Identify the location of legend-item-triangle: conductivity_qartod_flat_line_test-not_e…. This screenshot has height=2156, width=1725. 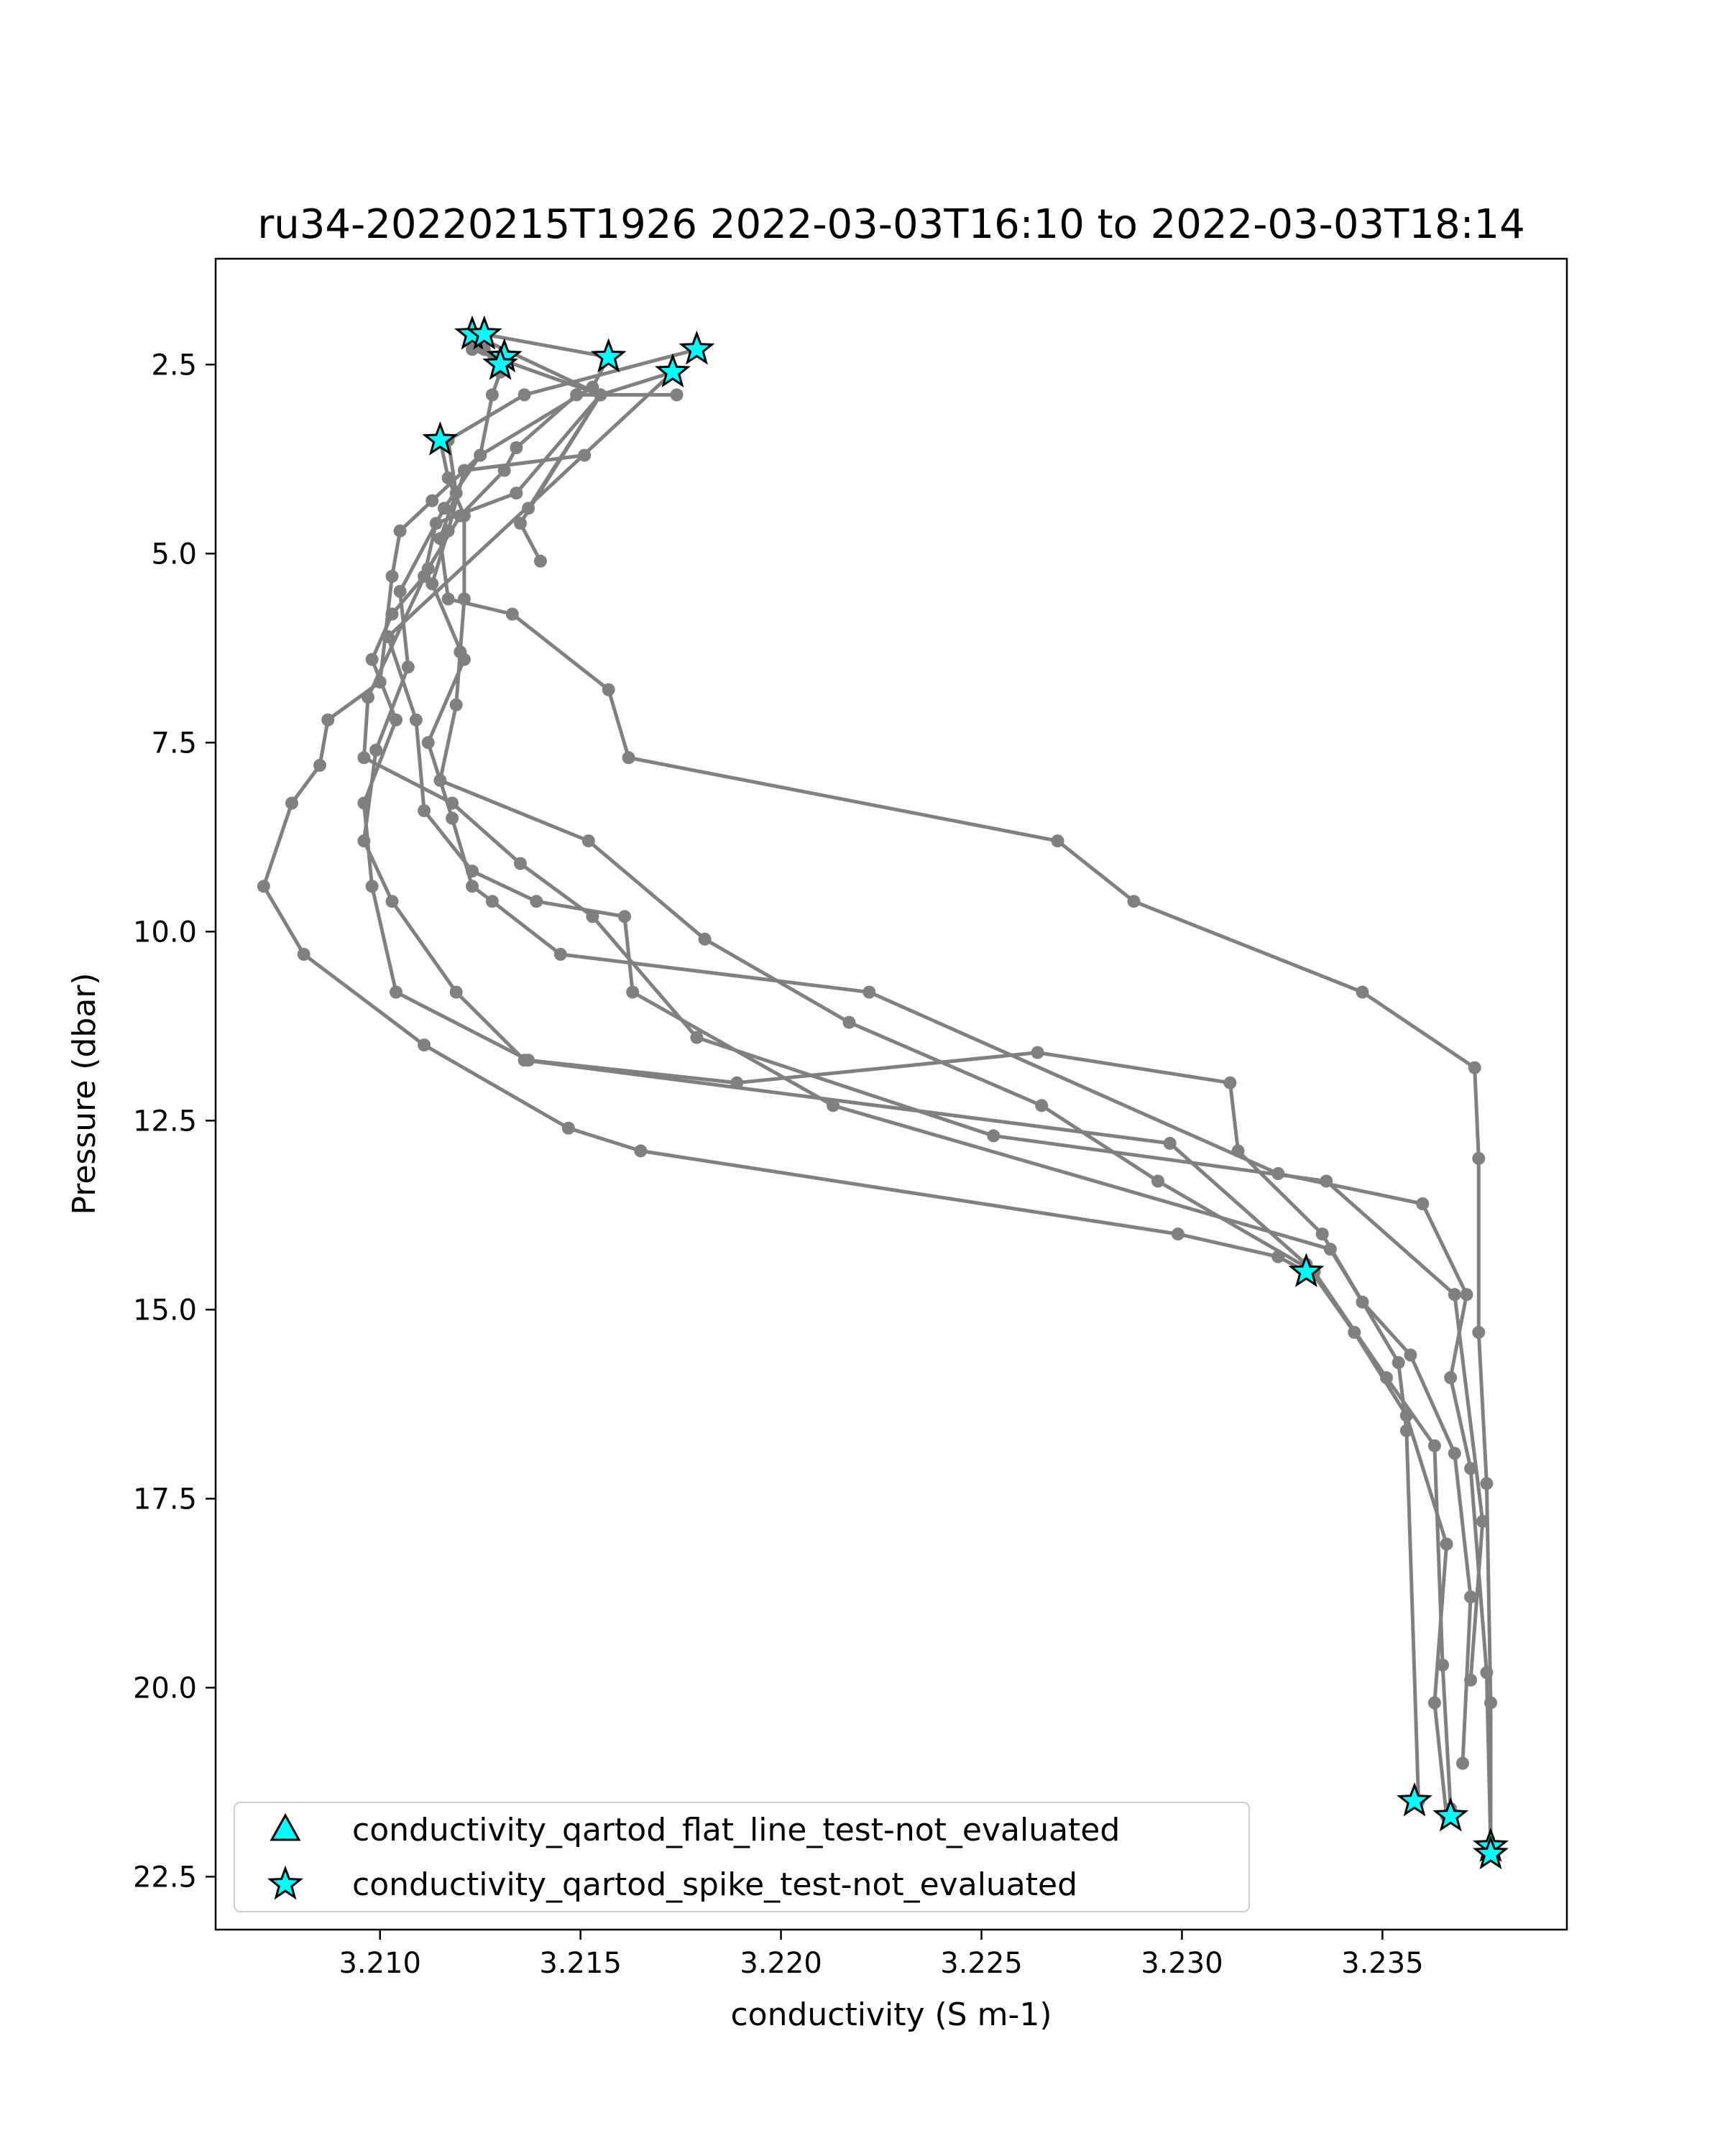
(695, 1830).